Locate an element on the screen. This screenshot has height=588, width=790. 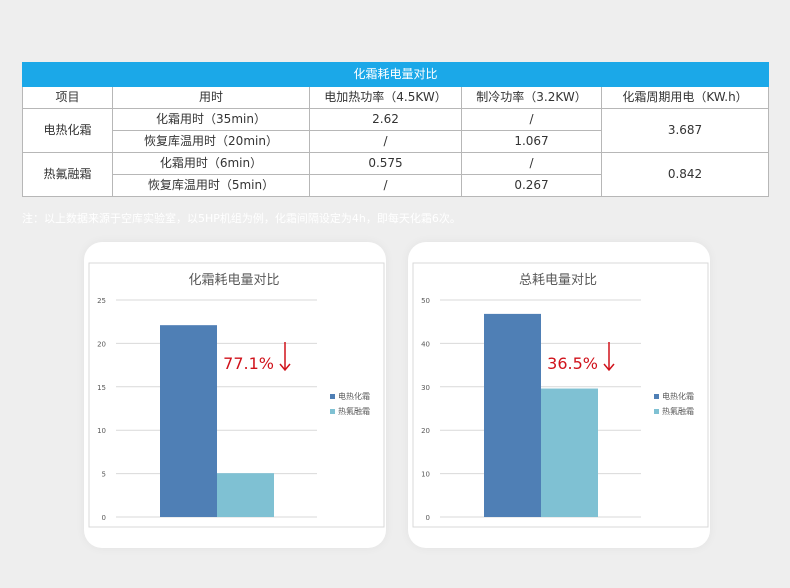
group-total: 0.842 is located at coordinates (685, 174).